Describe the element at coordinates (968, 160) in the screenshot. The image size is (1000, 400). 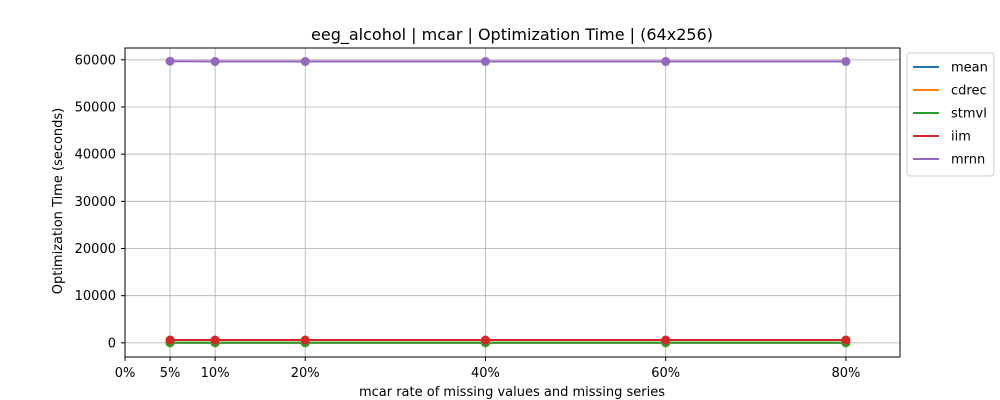
I see `legend-label: mrnn` at that location.